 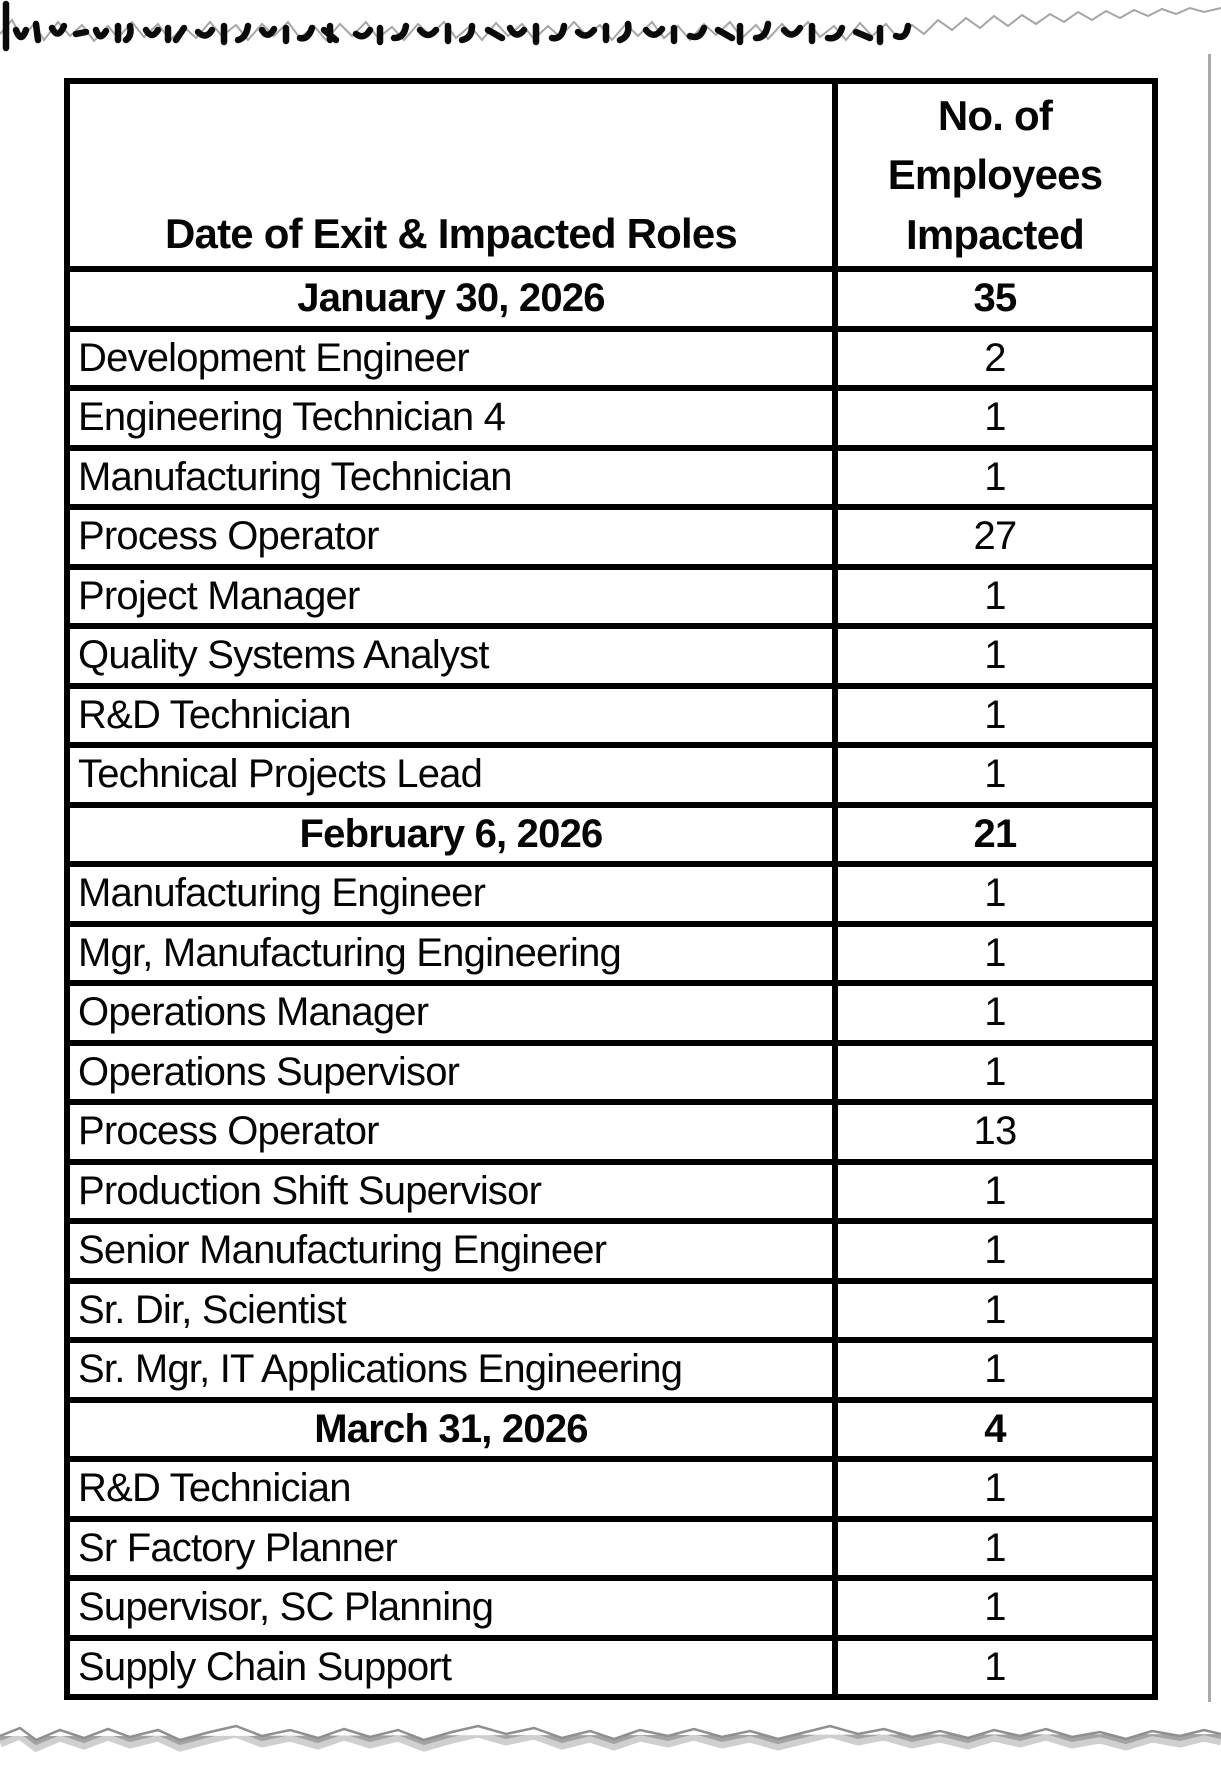 I want to click on role-row: Supply Chain Support 1, so click(x=611, y=1664).